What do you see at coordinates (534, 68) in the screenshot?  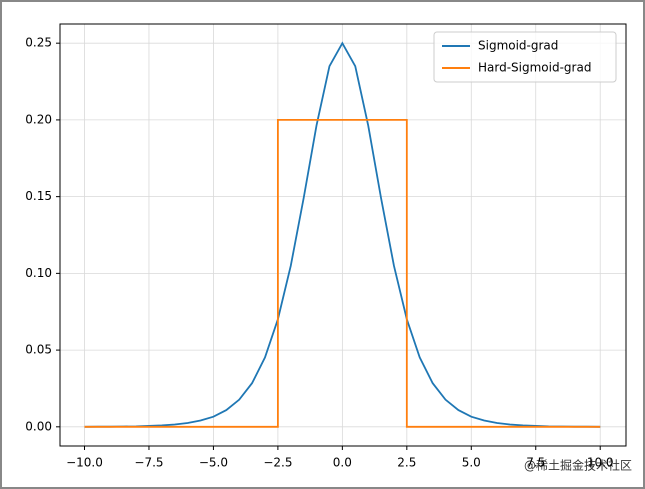 I see `legend-label: Hard-Sigmoid-grad` at bounding box center [534, 68].